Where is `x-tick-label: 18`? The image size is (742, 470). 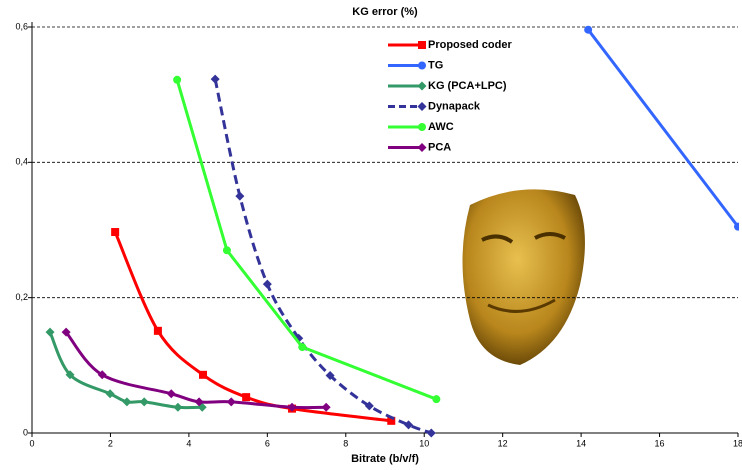 x-tick-label: 18 is located at coordinates (737, 443).